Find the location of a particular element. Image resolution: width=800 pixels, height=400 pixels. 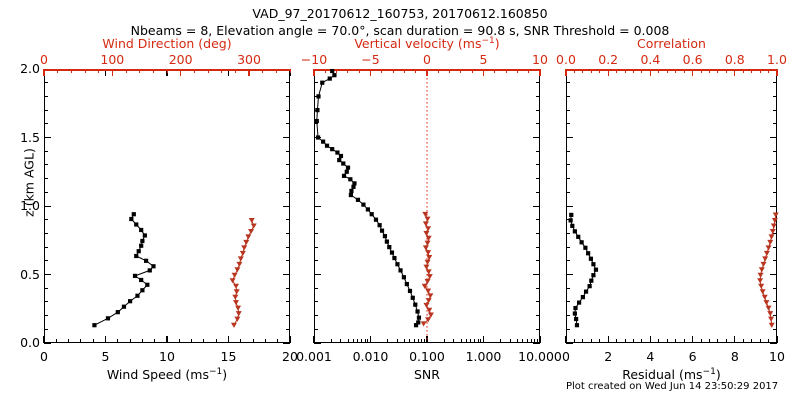

x-axis-title-bottom: Residual (ms−1) is located at coordinates (671, 375).